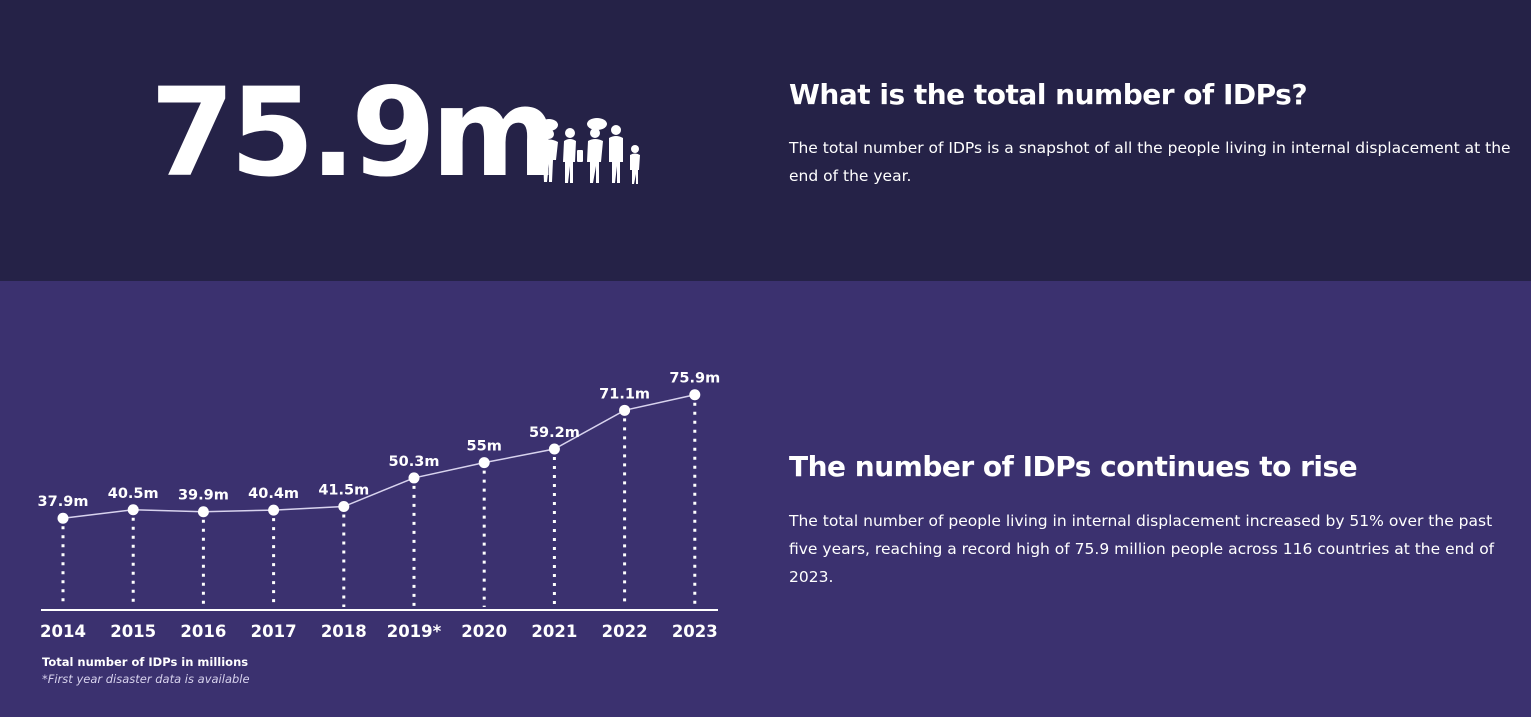  What do you see at coordinates (344, 507) in the screenshot?
I see `data-point-2018` at bounding box center [344, 507].